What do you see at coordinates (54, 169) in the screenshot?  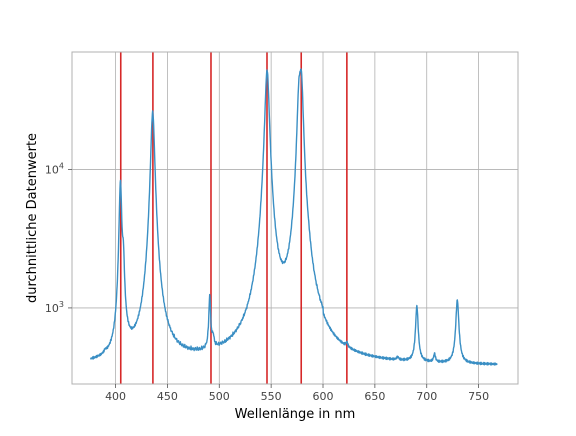 I see `y-tick-label-10000: 10⁴` at bounding box center [54, 169].